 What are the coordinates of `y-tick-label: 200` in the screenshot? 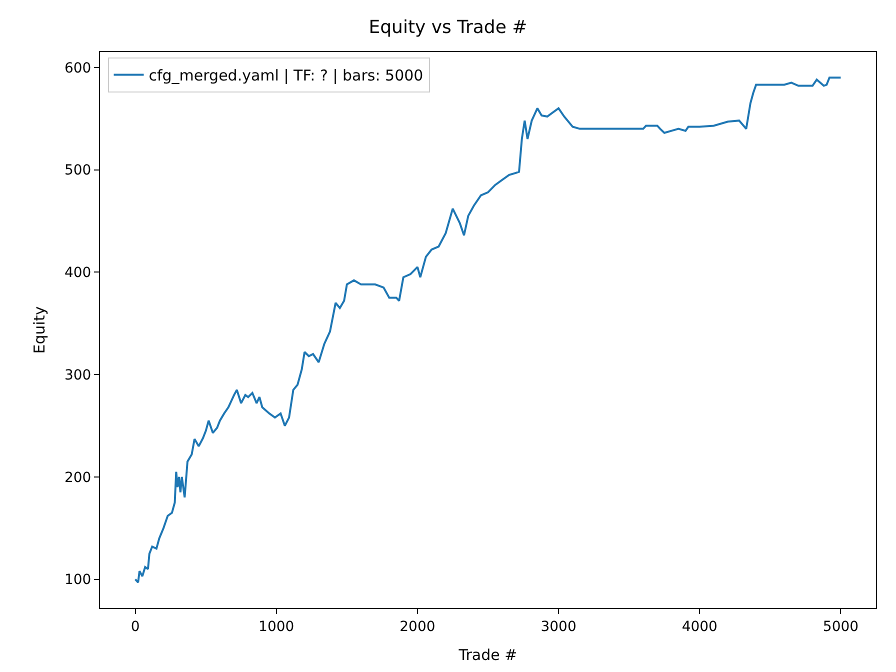 It's located at (78, 478).